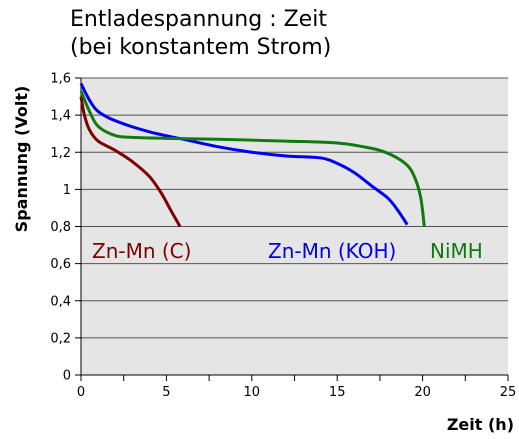  Describe the element at coordinates (166, 392) in the screenshot. I see `x-tick-label: 5` at that location.